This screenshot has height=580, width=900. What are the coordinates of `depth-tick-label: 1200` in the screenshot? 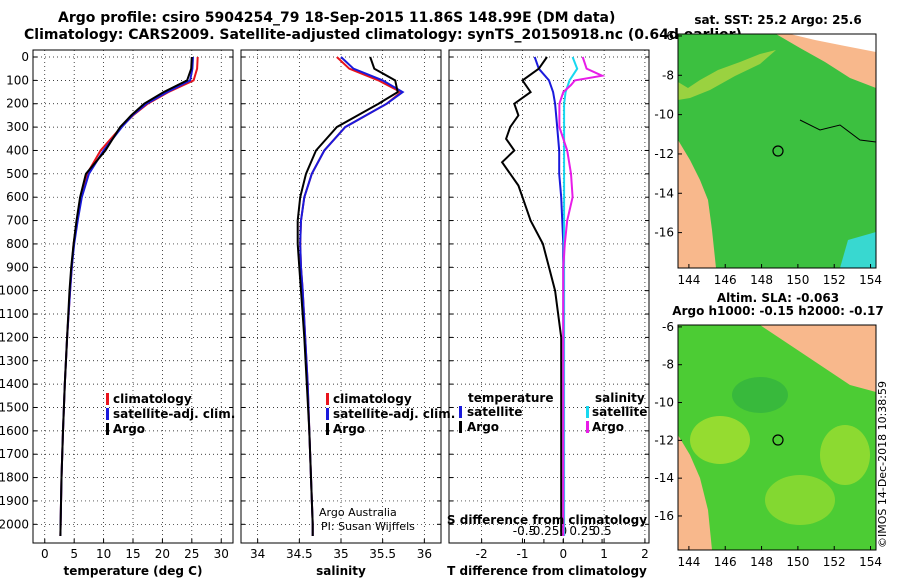 It's located at (14, 337).